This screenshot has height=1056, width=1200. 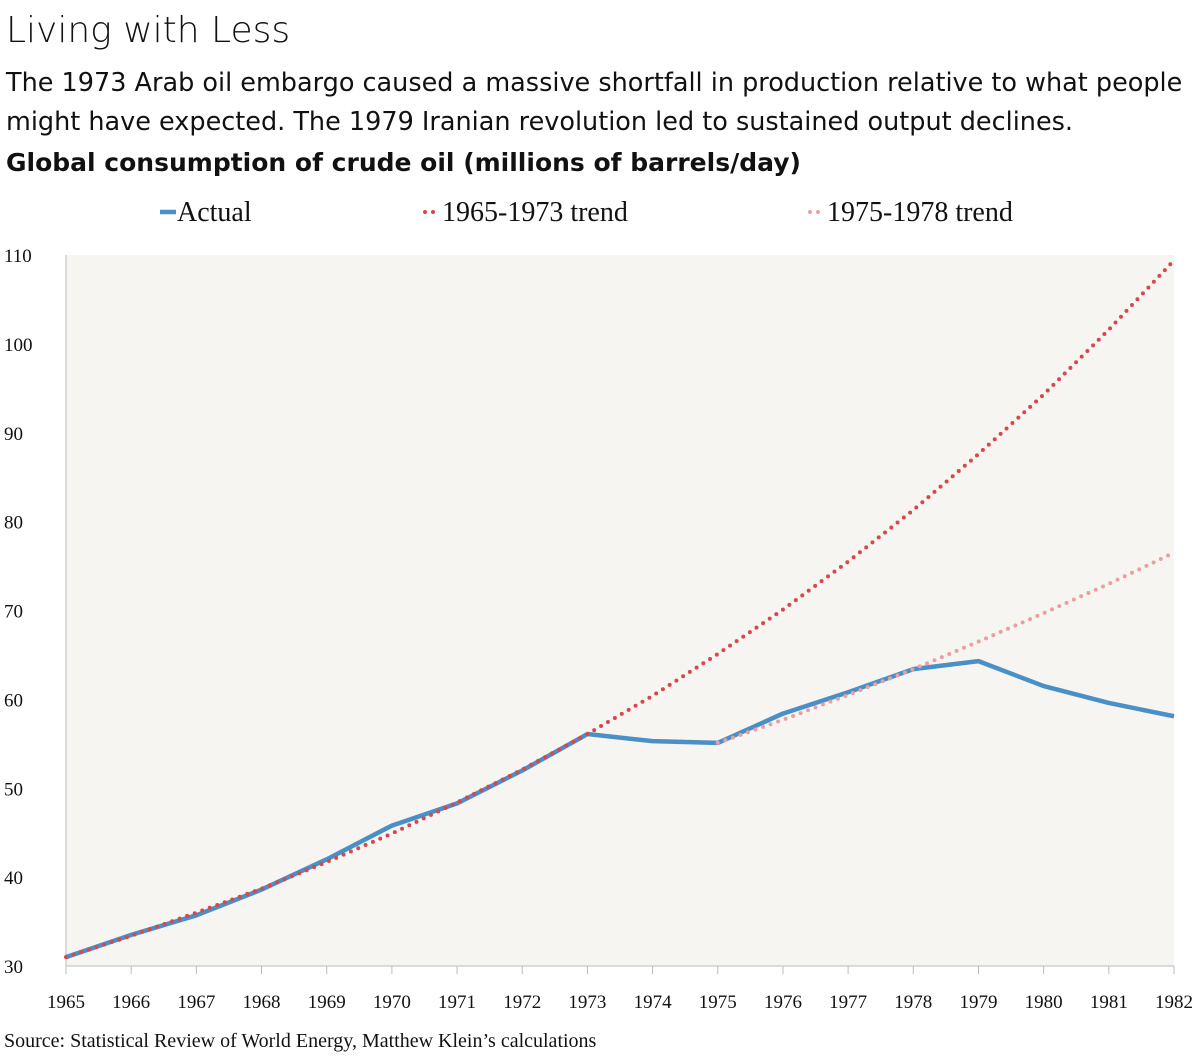 I want to click on y-tick-label: 110, so click(x=18, y=256).